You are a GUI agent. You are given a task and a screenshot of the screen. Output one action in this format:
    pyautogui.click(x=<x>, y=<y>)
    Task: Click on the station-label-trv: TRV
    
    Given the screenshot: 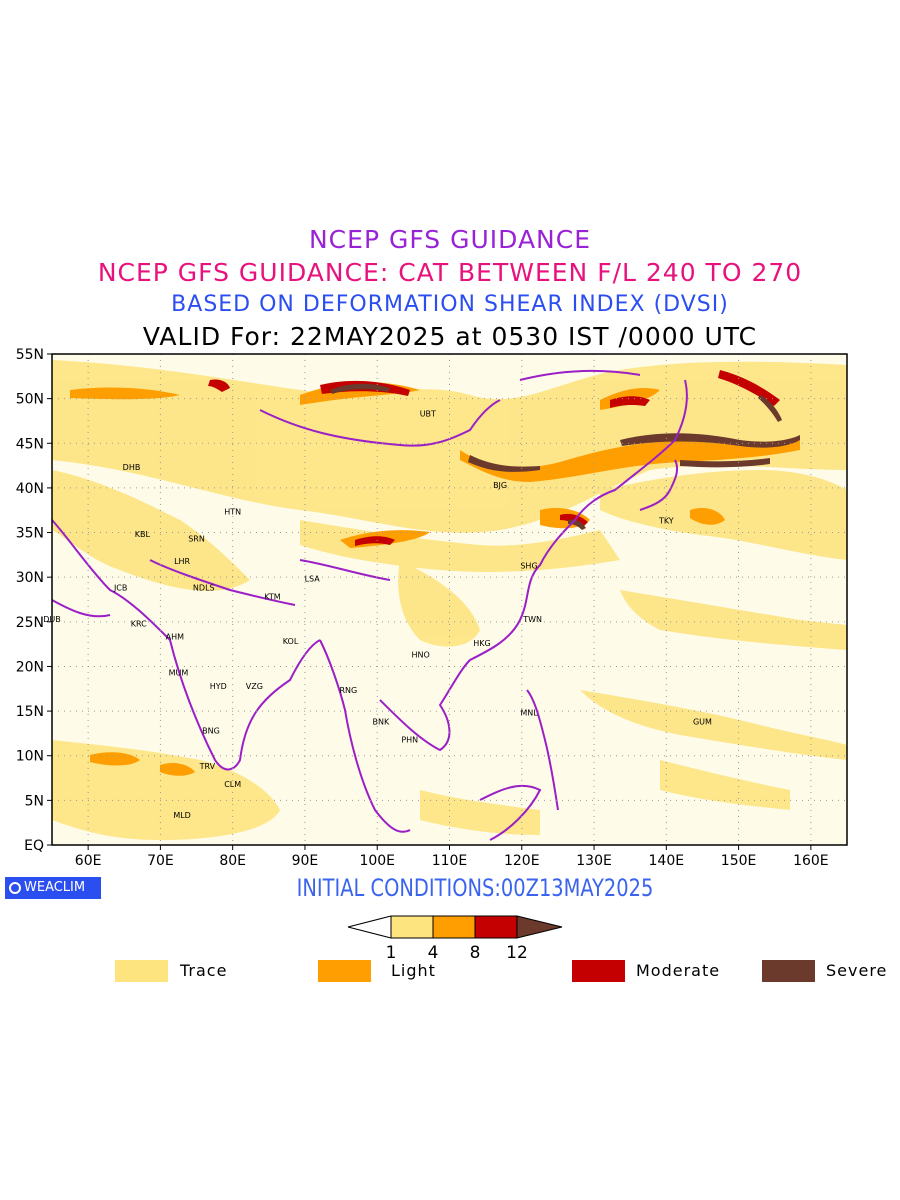 What is the action you would take?
    pyautogui.click(x=207, y=766)
    